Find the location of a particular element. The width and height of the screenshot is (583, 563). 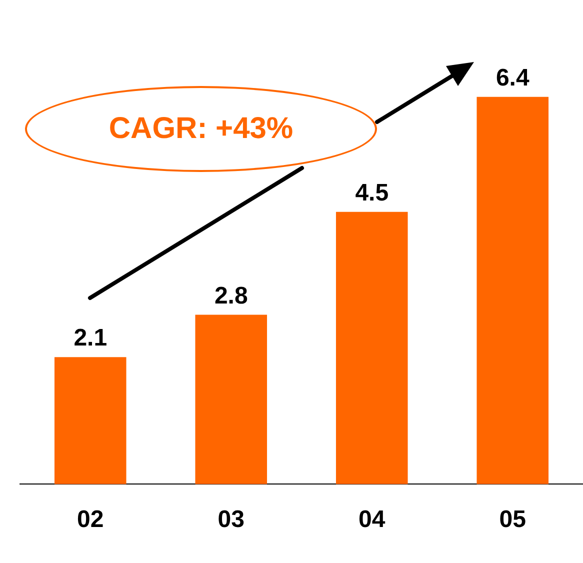

ellipse-outline: CAGR: +43% is located at coordinates (201, 129).